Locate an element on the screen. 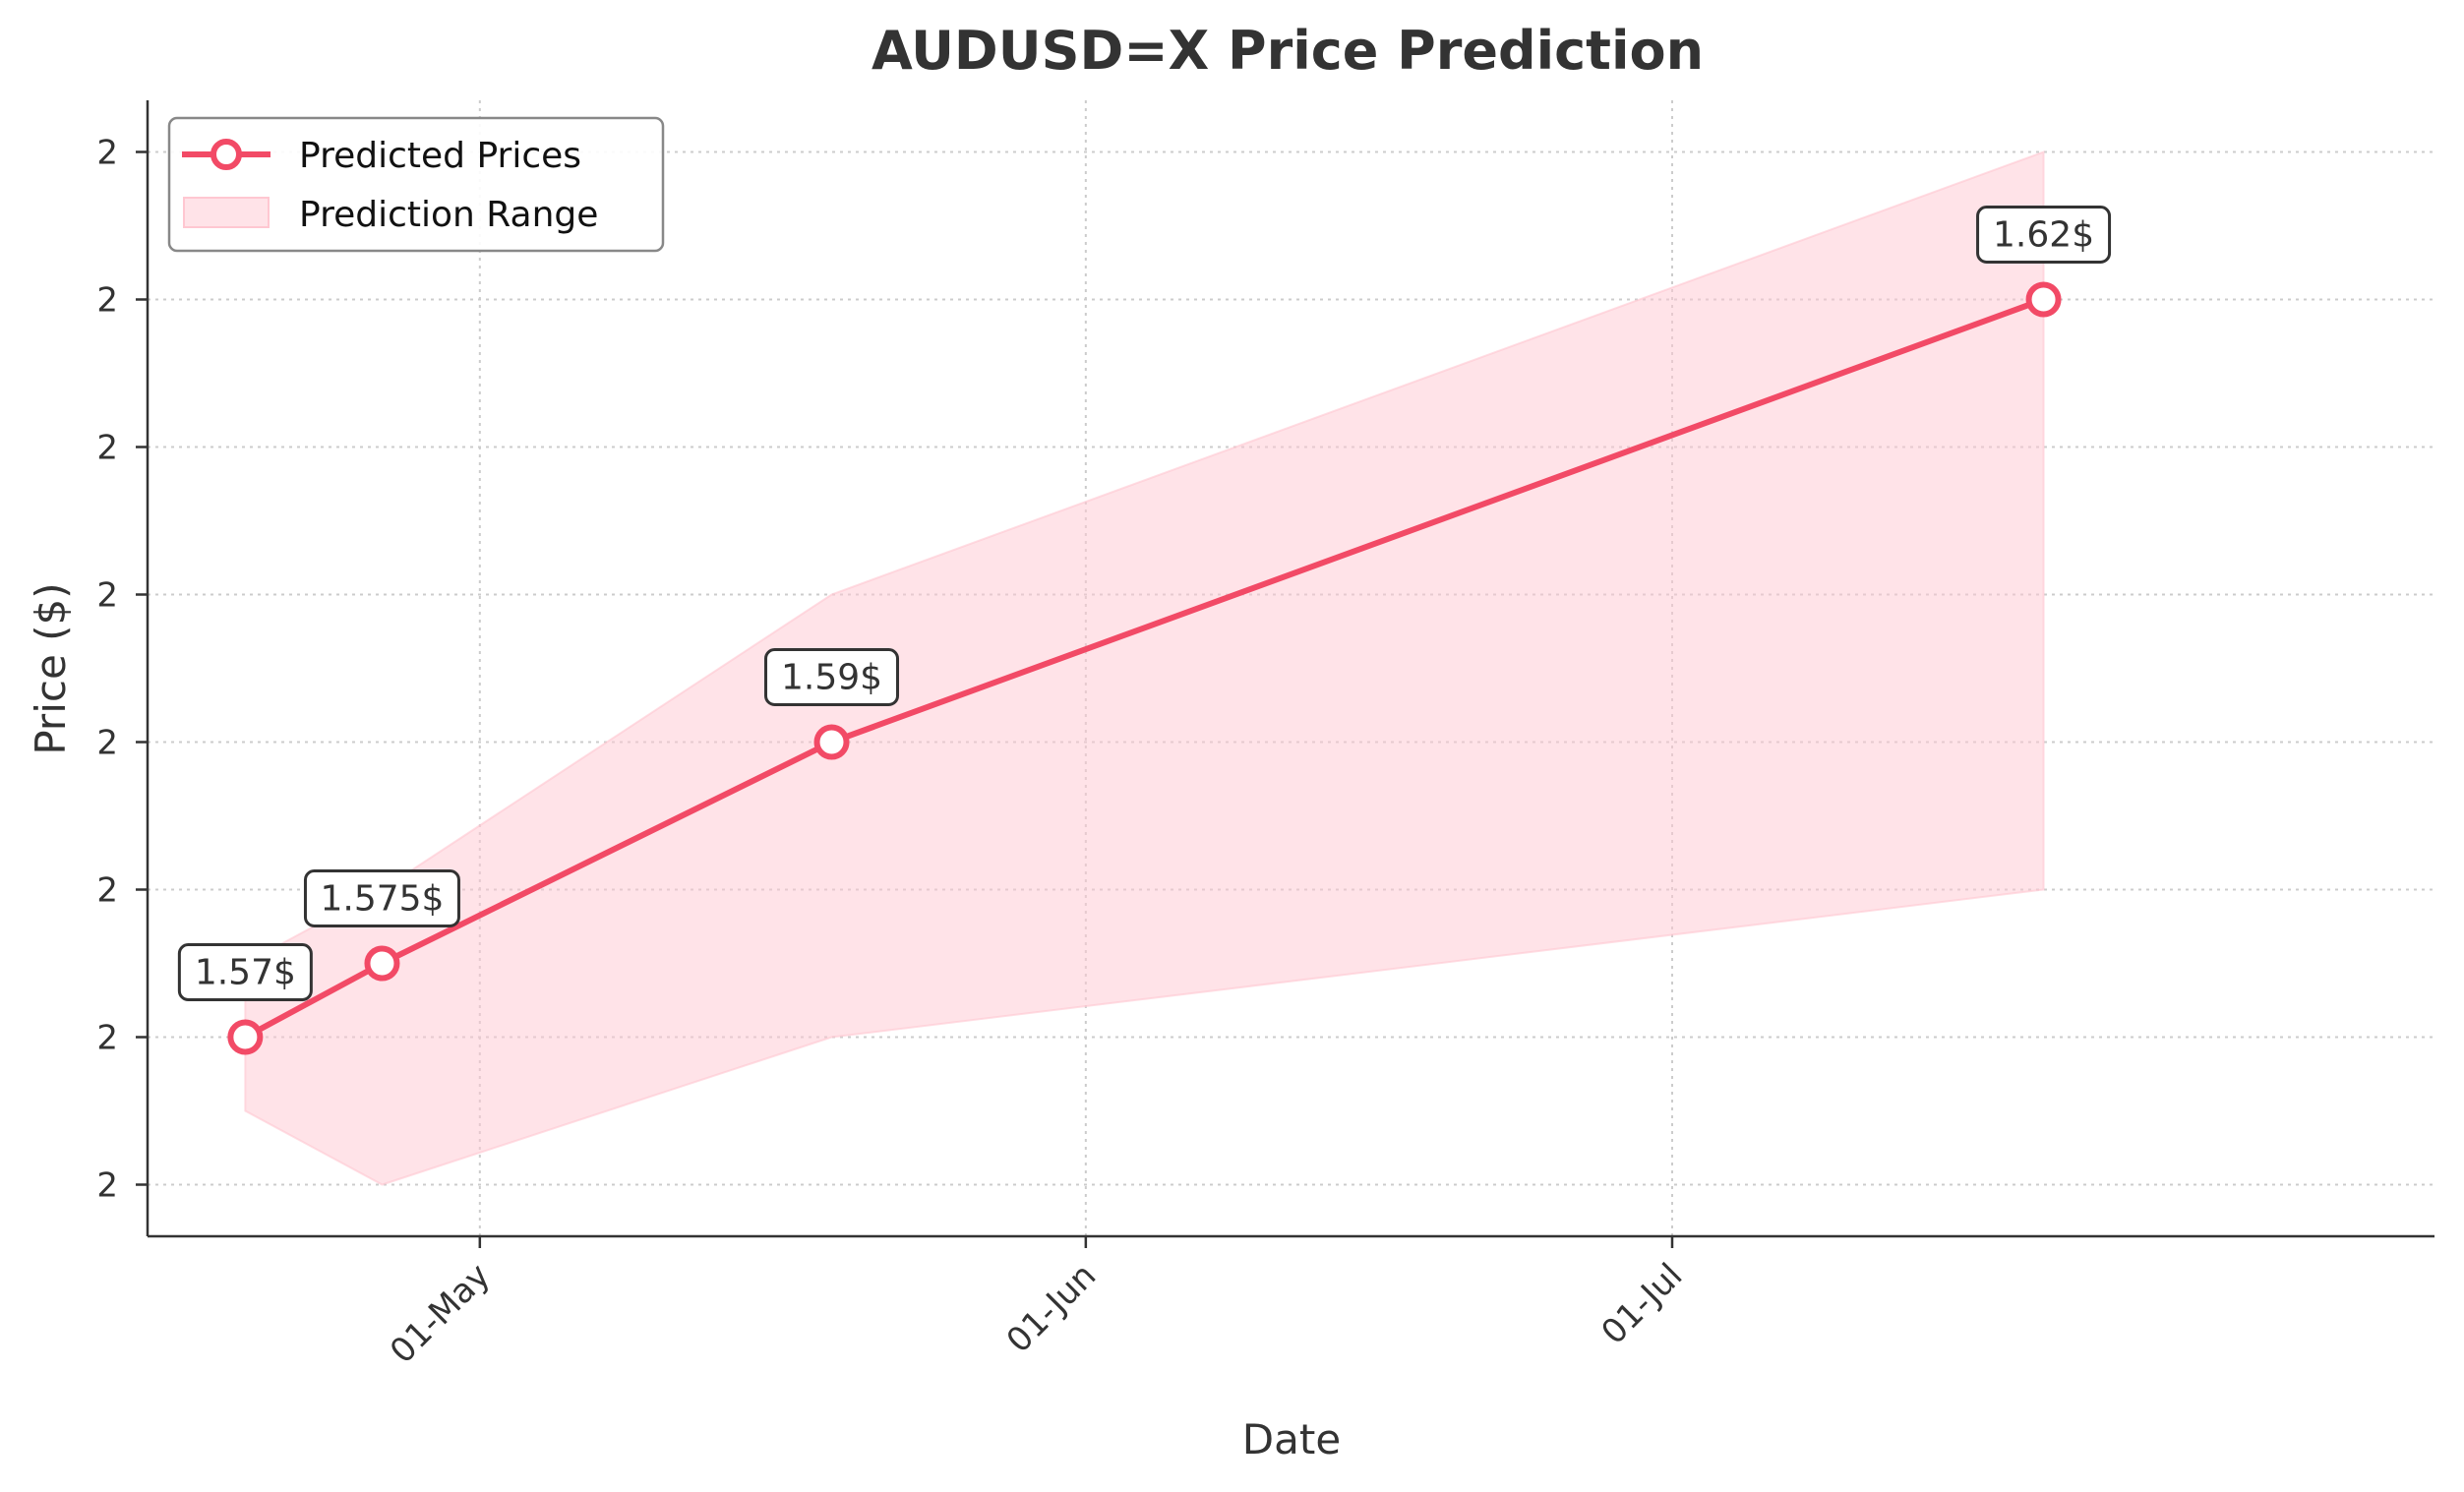 This screenshot has height=1492, width=2464. data-label-text-3: 1.62$ is located at coordinates (2044, 236).